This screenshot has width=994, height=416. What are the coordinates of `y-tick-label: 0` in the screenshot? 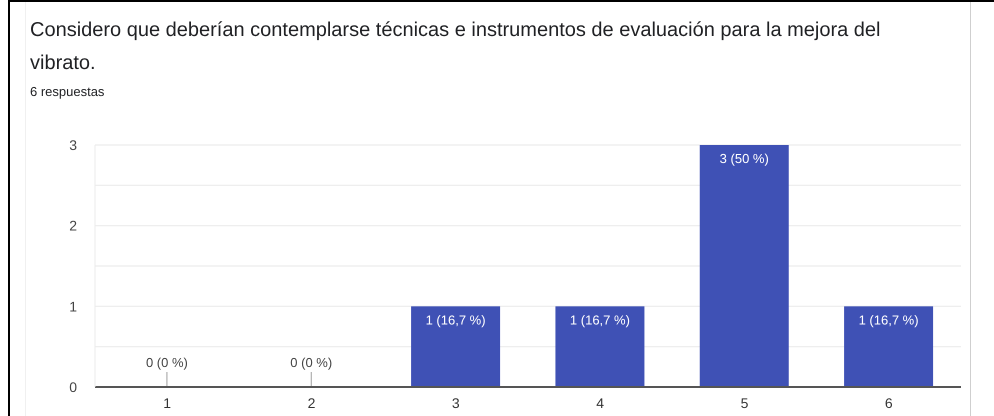 It's located at (73, 386).